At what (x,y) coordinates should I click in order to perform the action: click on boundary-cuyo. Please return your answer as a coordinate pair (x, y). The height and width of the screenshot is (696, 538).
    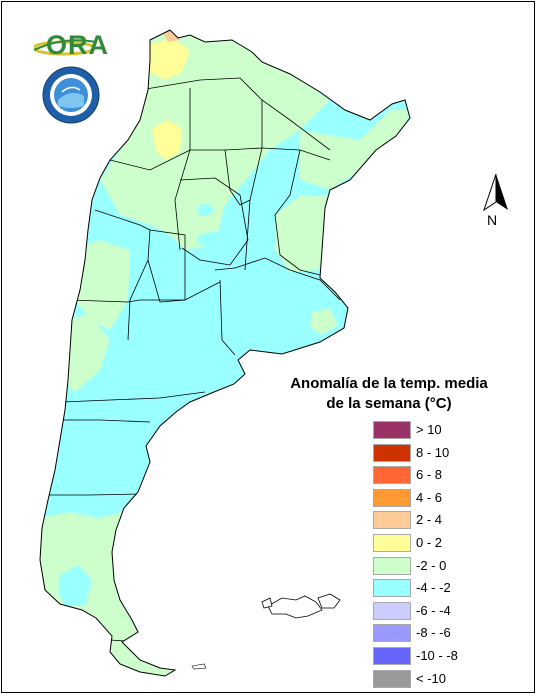
    Looking at the image, I should click on (122, 275).